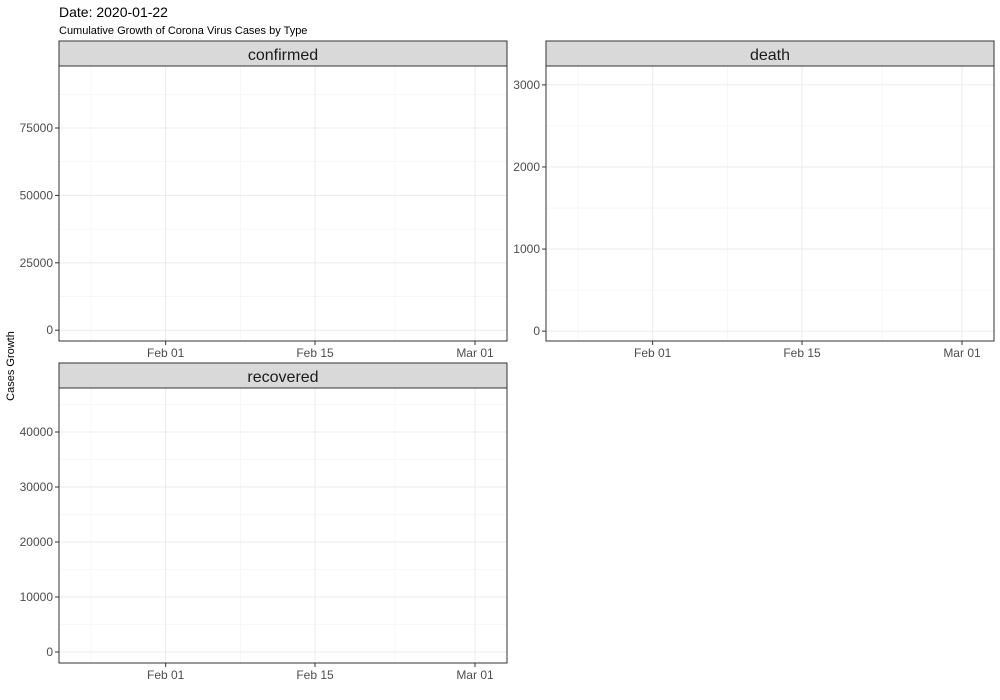  What do you see at coordinates (526, 249) in the screenshot?
I see `y-tick-label: 1000` at bounding box center [526, 249].